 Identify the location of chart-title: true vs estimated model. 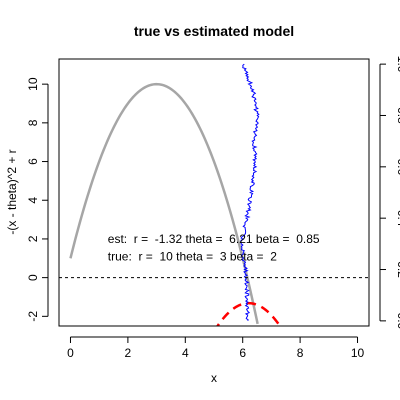
(214, 31).